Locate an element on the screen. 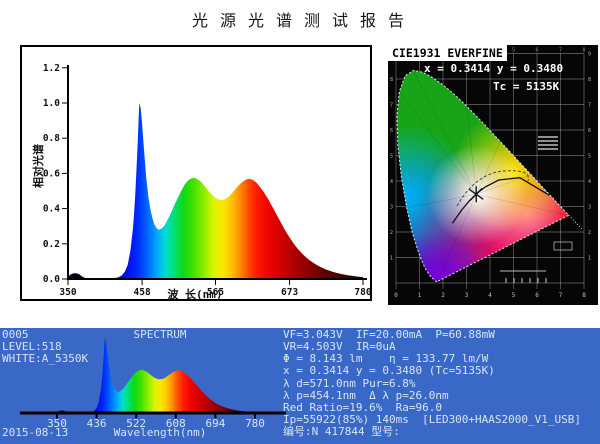  tick-label: 1.0 is located at coordinates (51, 103).